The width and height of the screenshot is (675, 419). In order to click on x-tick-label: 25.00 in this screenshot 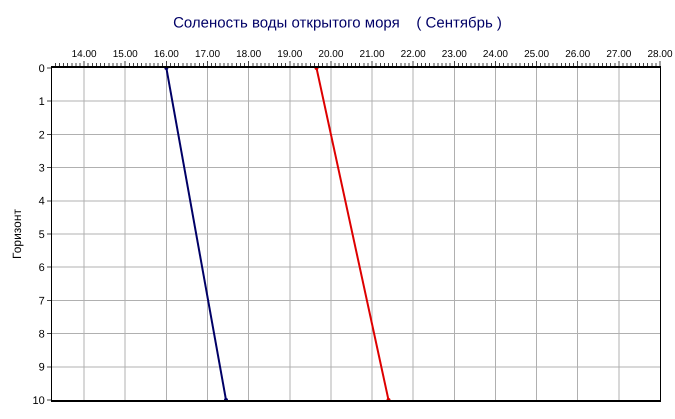, I will do `click(537, 54)`.